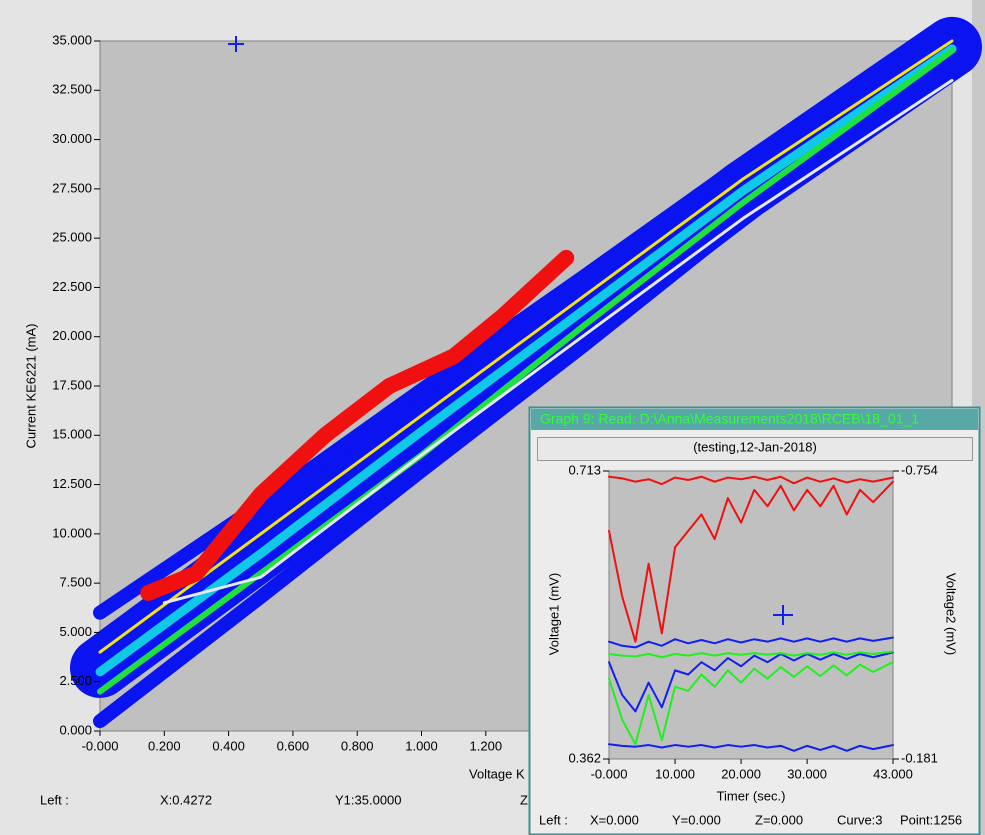  I want to click on status-y: Y1:35.0000, so click(368, 799).